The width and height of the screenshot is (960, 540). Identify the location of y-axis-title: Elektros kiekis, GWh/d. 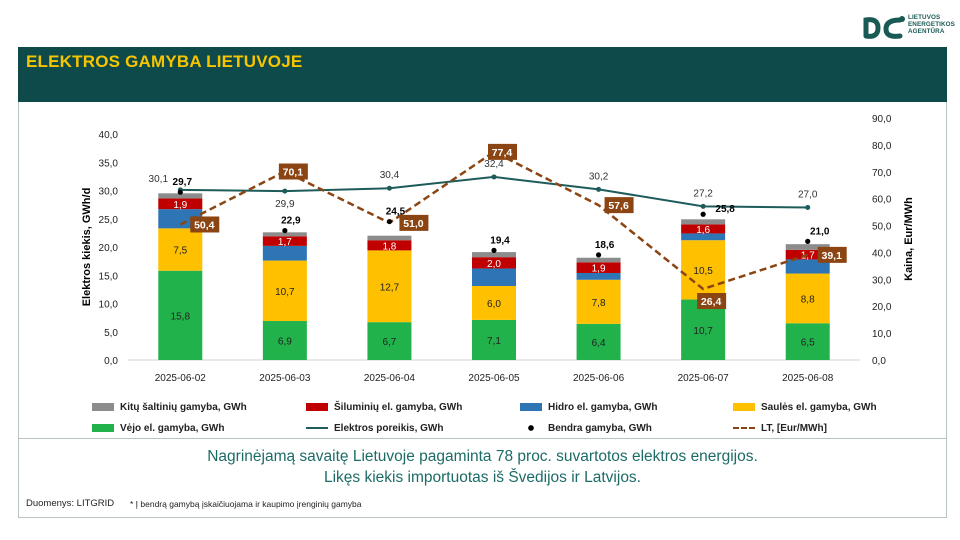
(87, 247).